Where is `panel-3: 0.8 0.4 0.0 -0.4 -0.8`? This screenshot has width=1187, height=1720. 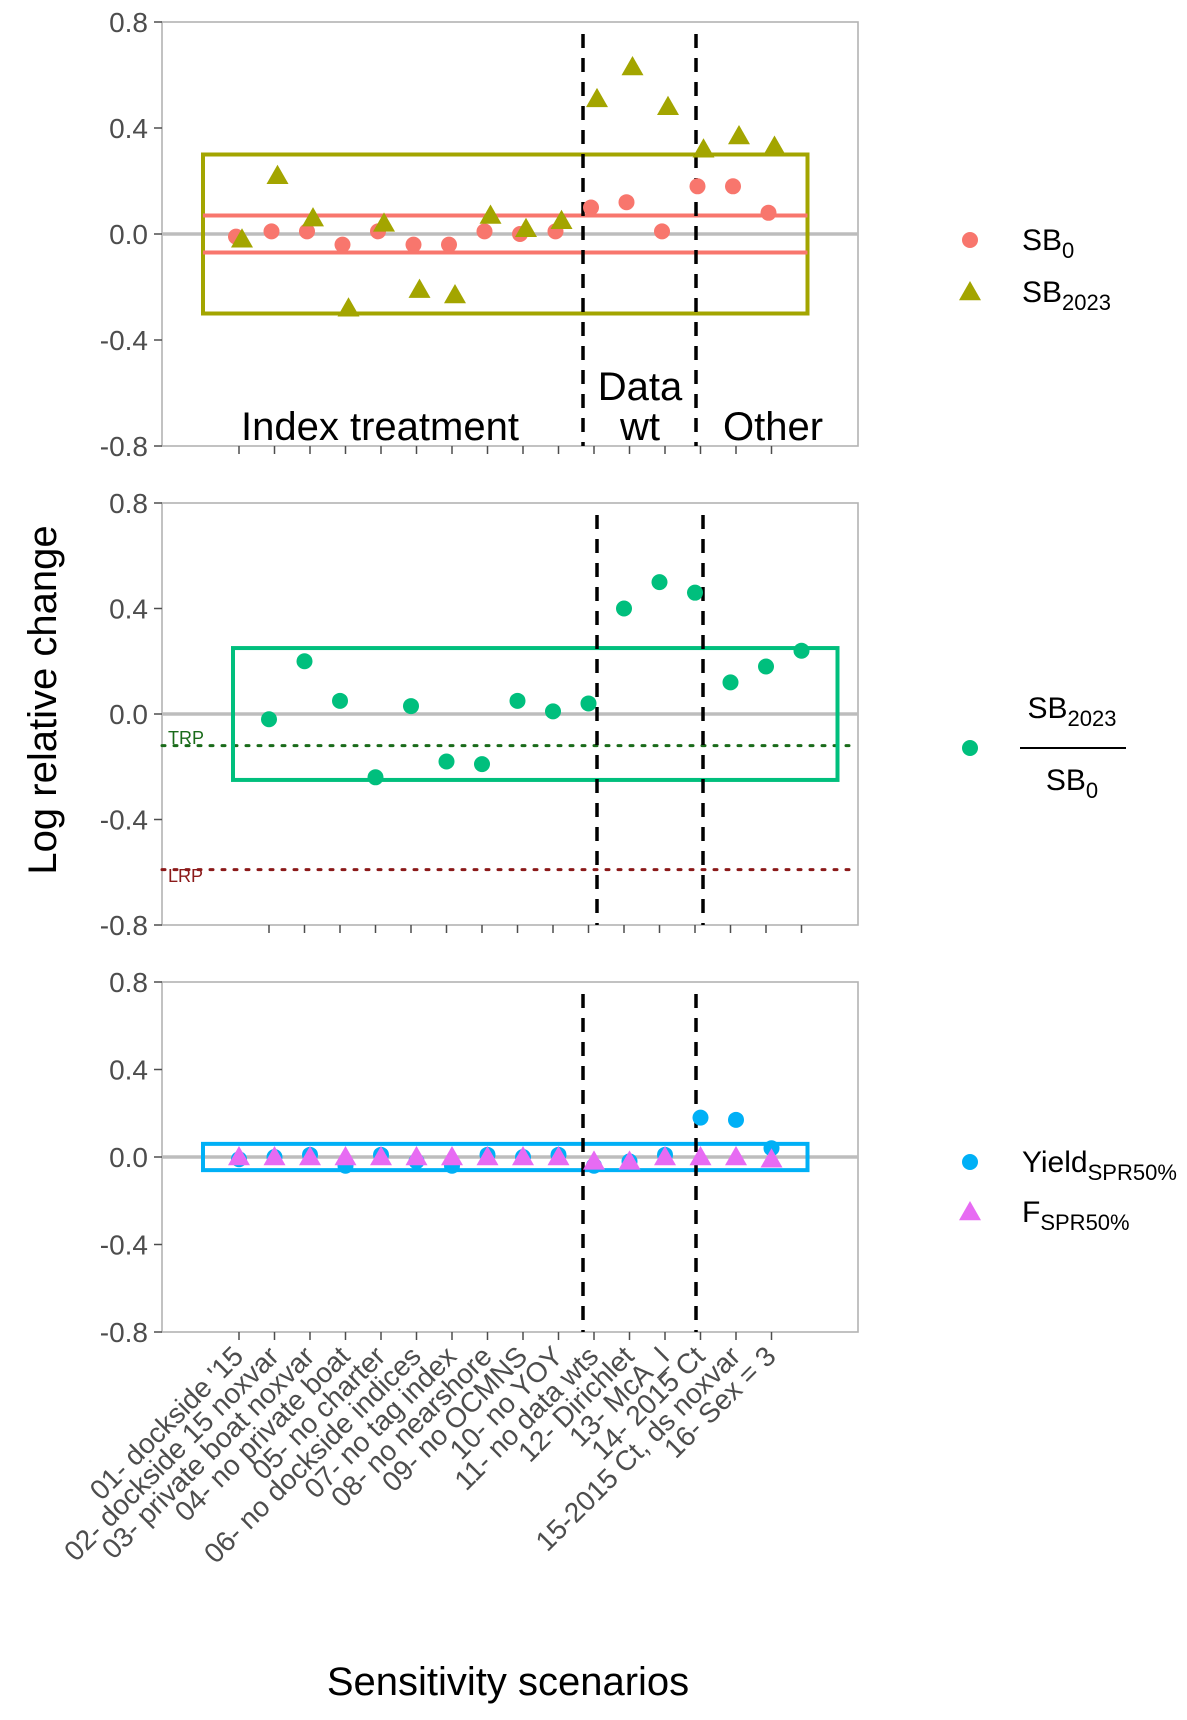
panel-3: 0.8 0.4 0.0 -0.4 -0.8 is located at coordinates (479, 1157).